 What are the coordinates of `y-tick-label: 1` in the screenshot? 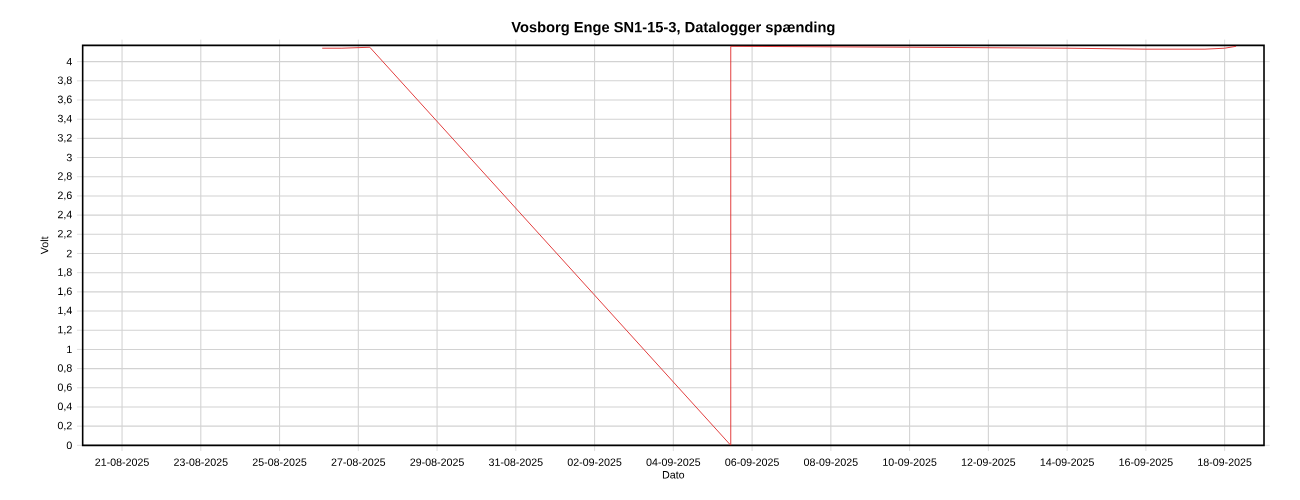 It's located at (69, 349).